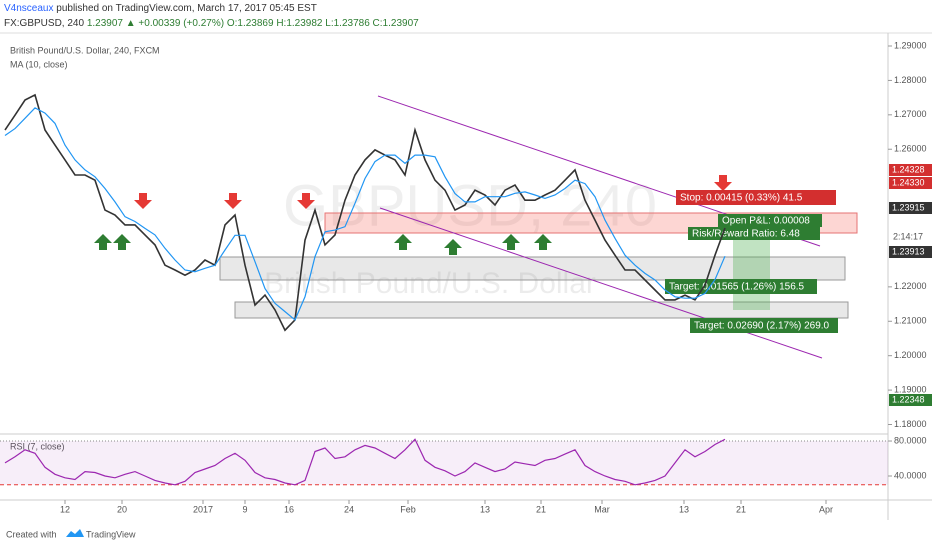 This screenshot has height=550, width=932. I want to click on high: H:1.23982, so click(299, 23).